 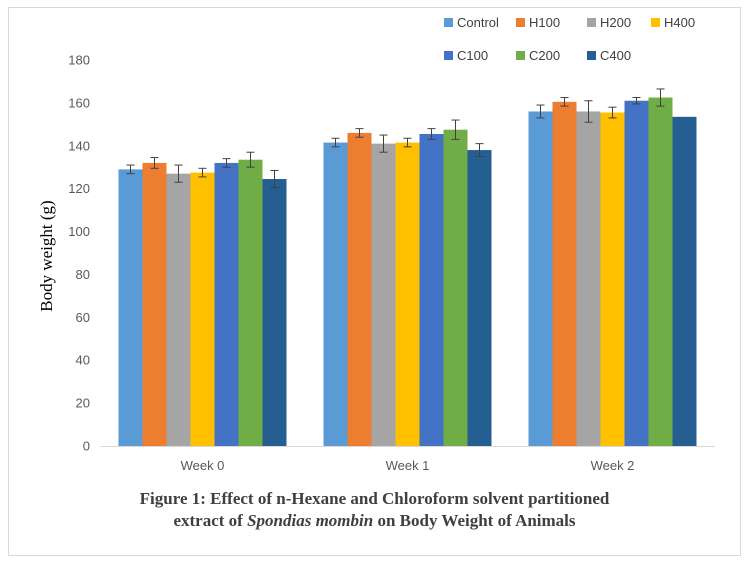 I want to click on legend-item-h200: H200, so click(x=609, y=22).